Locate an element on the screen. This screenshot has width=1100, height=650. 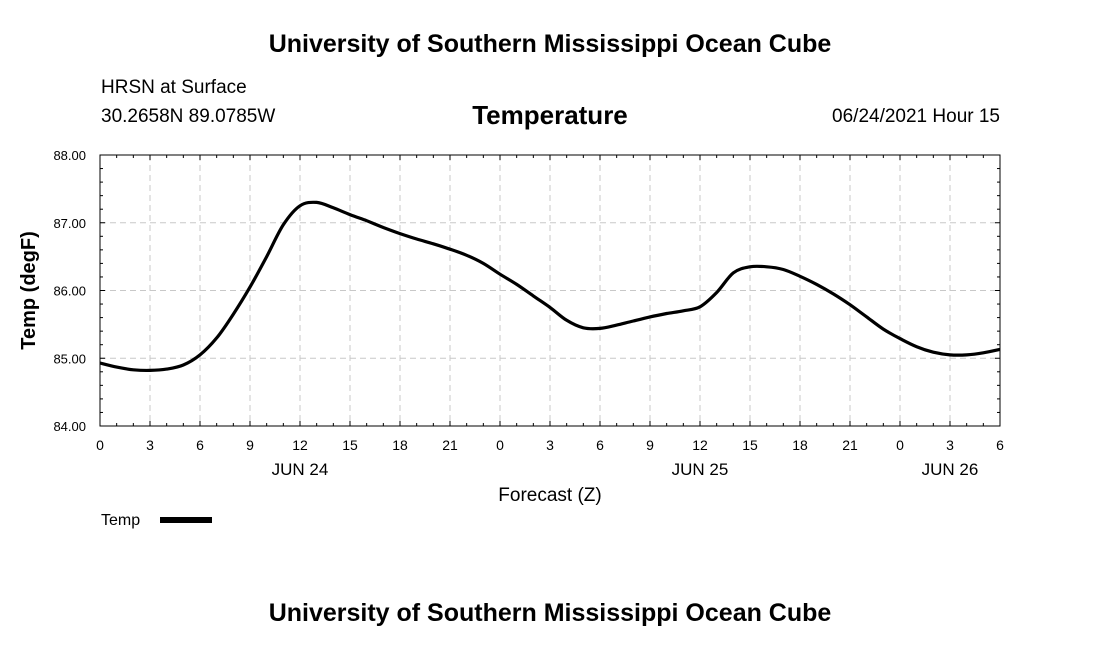
y-tick-label: 87.00 is located at coordinates (69, 223).